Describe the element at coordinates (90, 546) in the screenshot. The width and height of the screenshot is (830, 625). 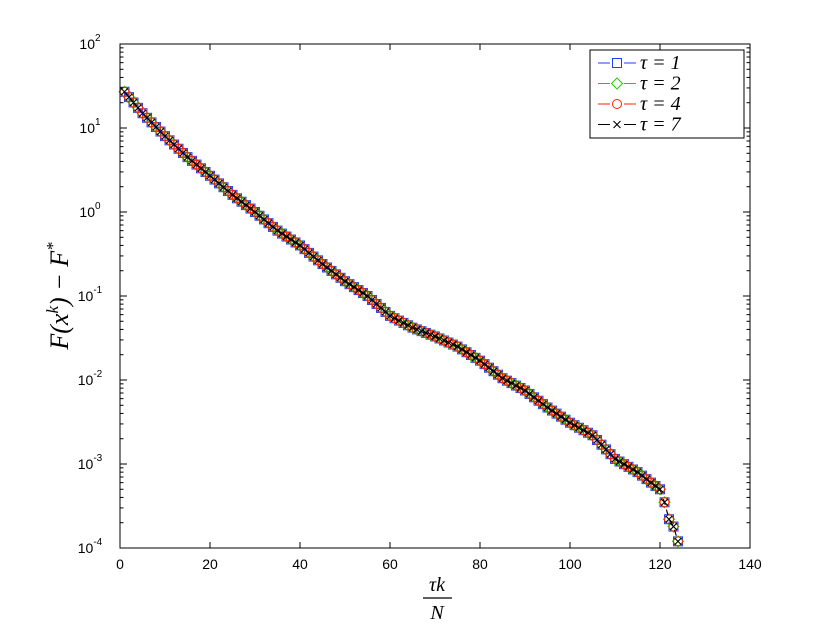
I see `y-tick-label: 10⁻⁴` at that location.